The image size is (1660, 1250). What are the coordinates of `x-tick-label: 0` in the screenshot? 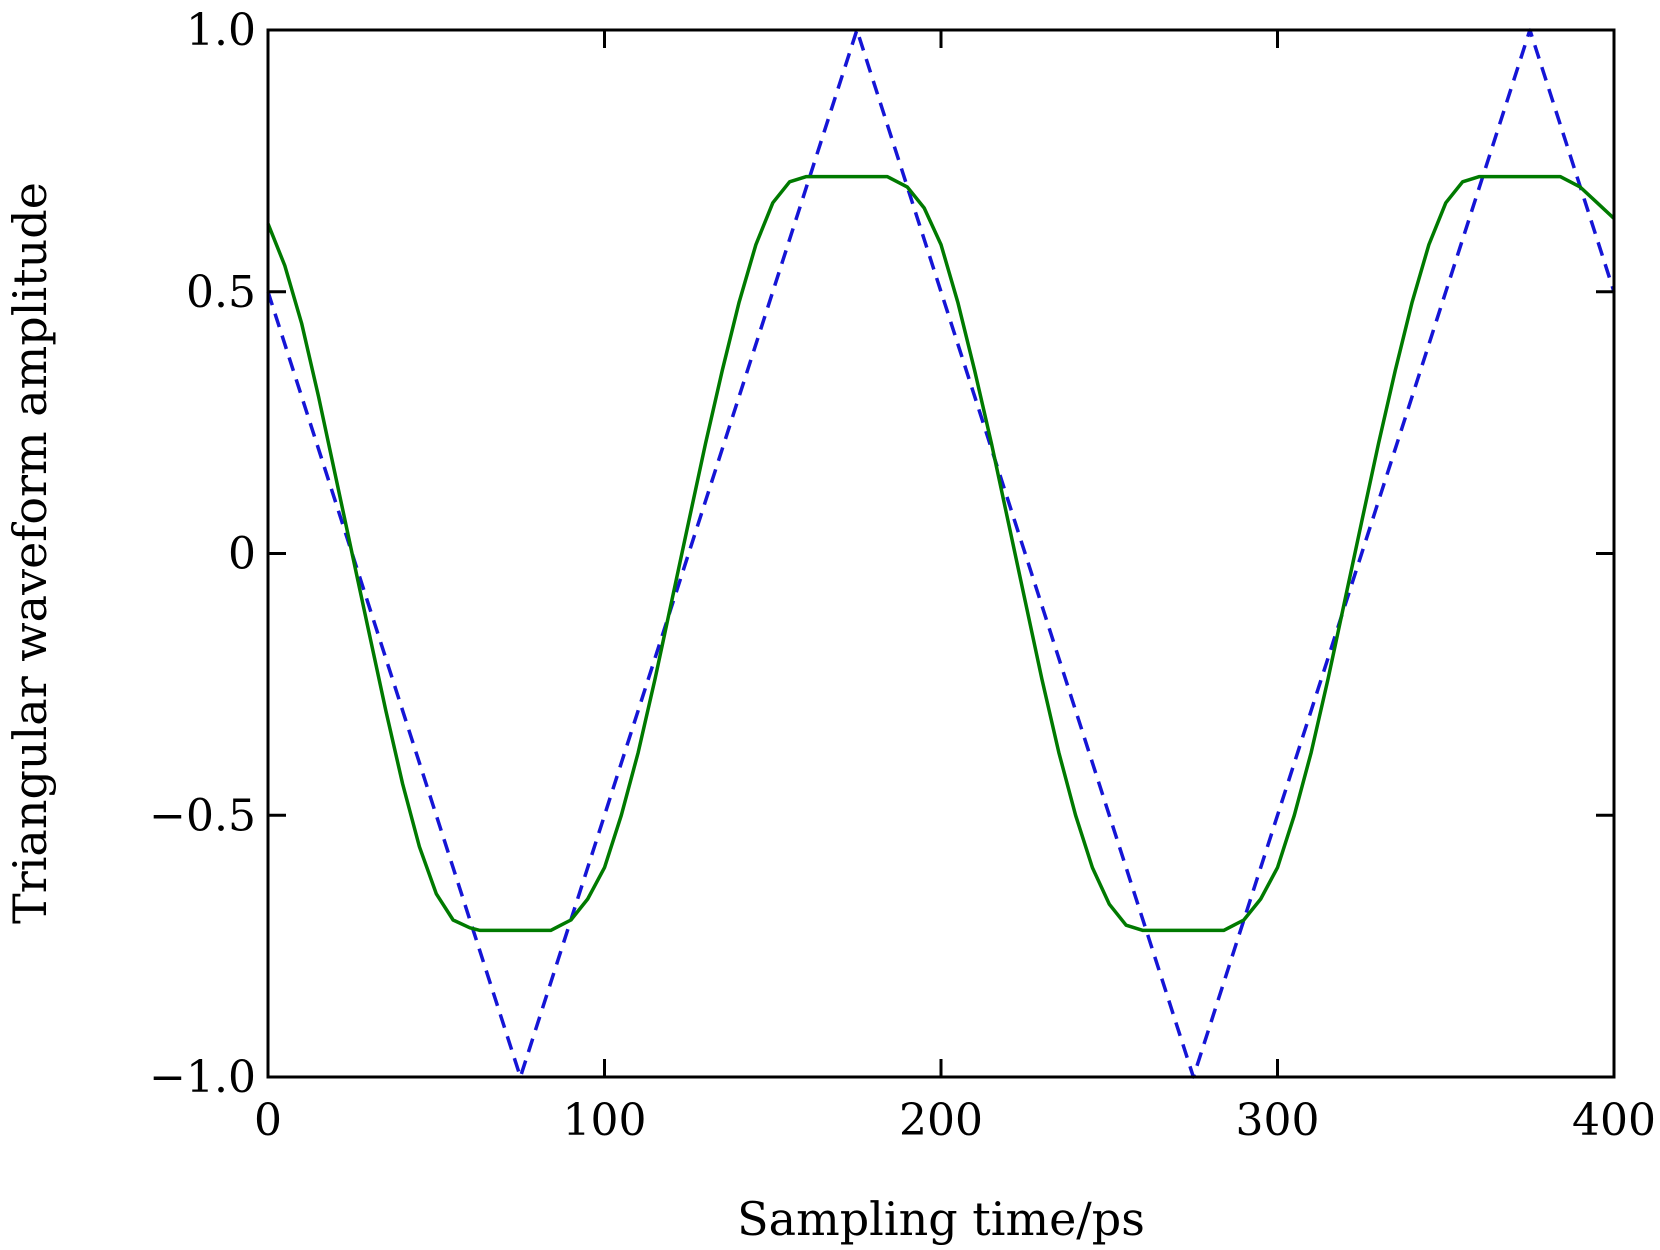 It's located at (268, 1120).